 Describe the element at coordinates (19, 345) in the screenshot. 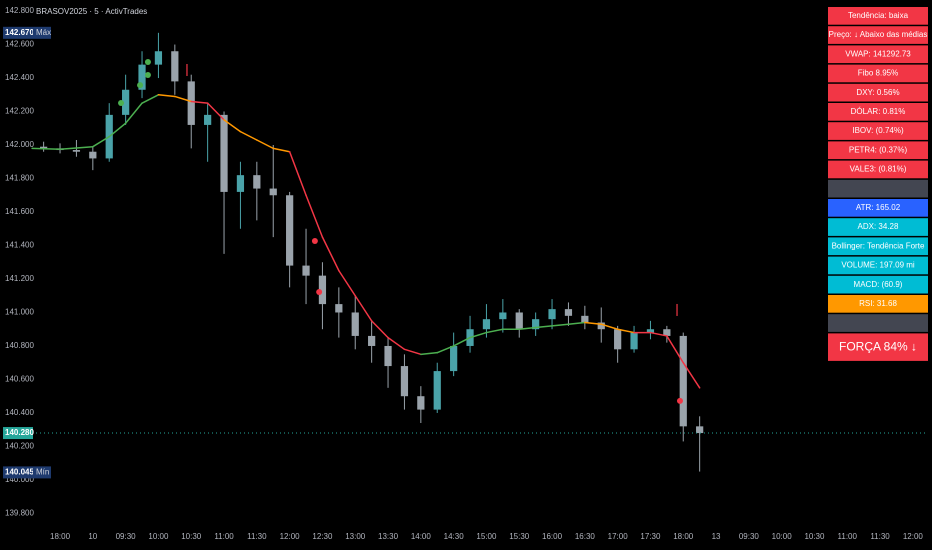

I see `y-tick-label: 140.800` at that location.